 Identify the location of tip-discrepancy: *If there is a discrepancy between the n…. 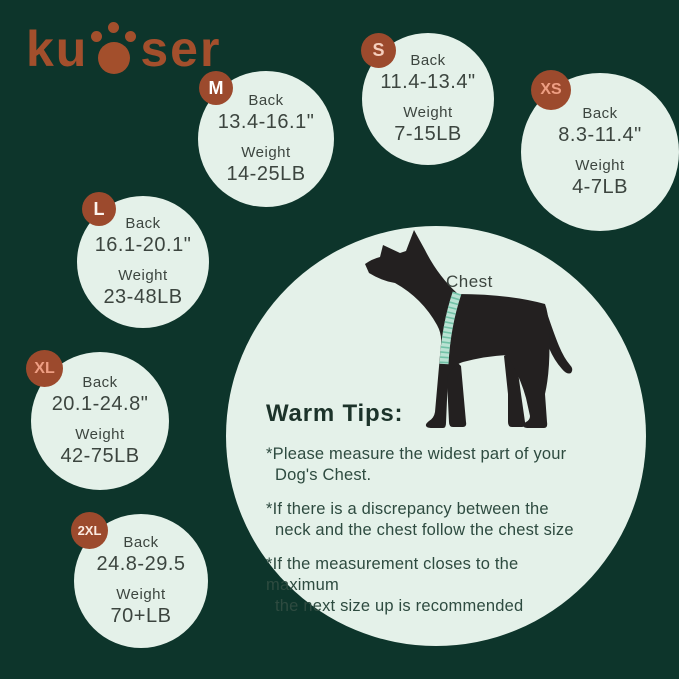
(420, 519).